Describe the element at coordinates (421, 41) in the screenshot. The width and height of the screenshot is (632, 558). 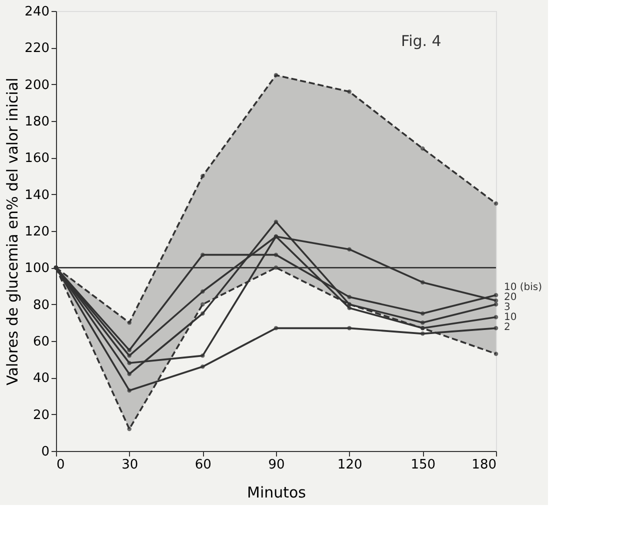
I see `annotation: Fig. 4` at that location.